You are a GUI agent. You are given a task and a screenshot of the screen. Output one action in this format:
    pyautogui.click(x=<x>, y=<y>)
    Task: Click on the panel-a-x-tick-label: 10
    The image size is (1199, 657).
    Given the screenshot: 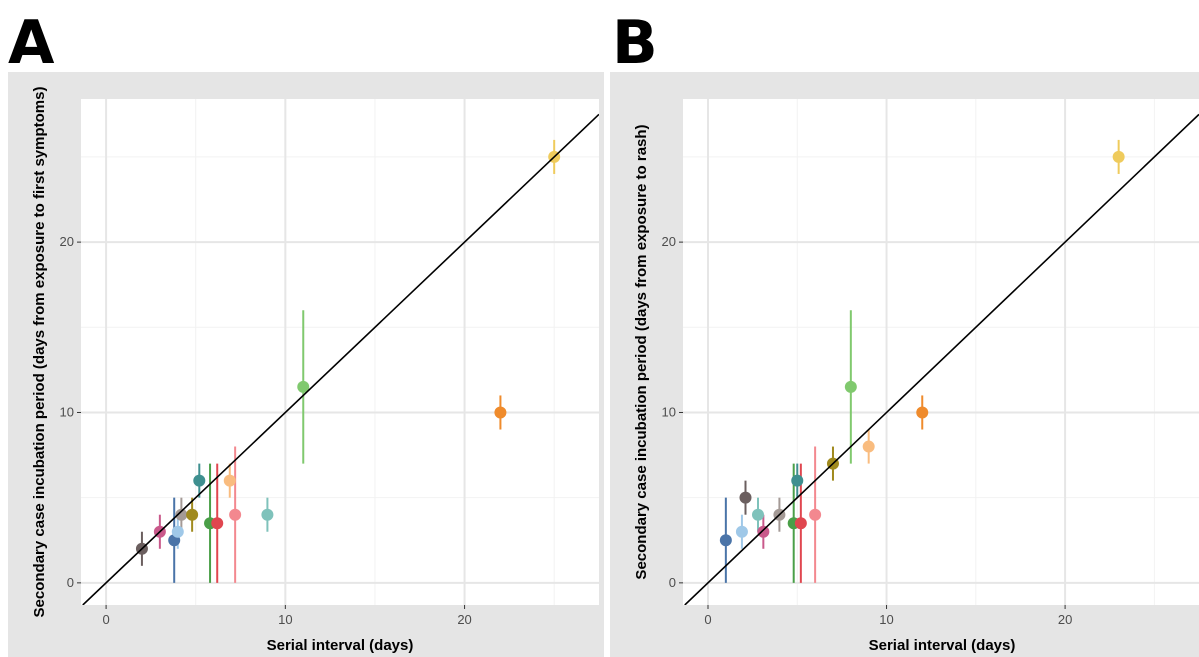 What is the action you would take?
    pyautogui.click(x=285, y=619)
    